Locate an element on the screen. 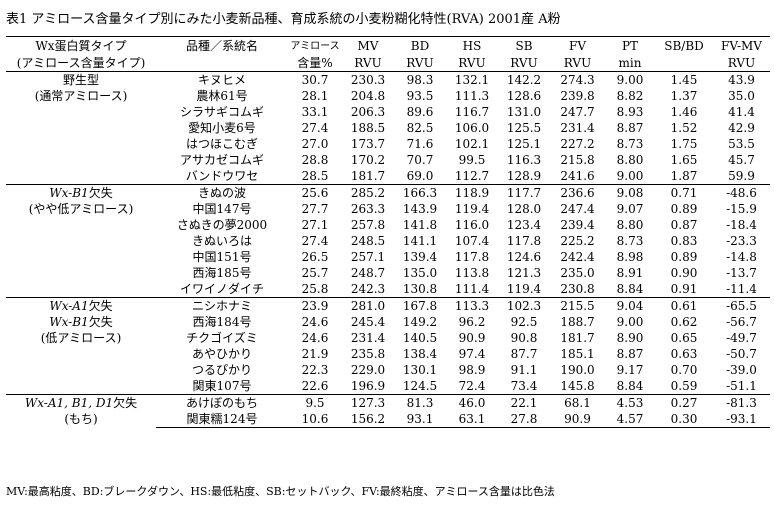 Image resolution: width=774 pixels, height=507 pixels. value-cell: 285.2 is located at coordinates (368, 192).